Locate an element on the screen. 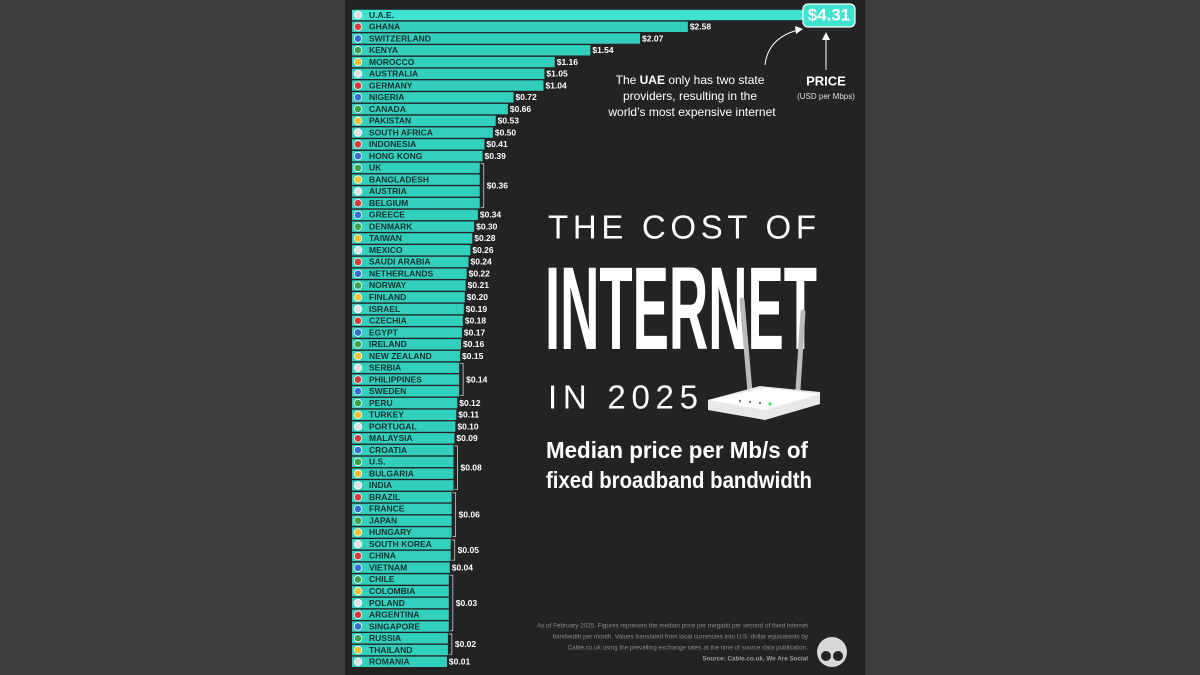  country-label: CANADA is located at coordinates (387, 109).